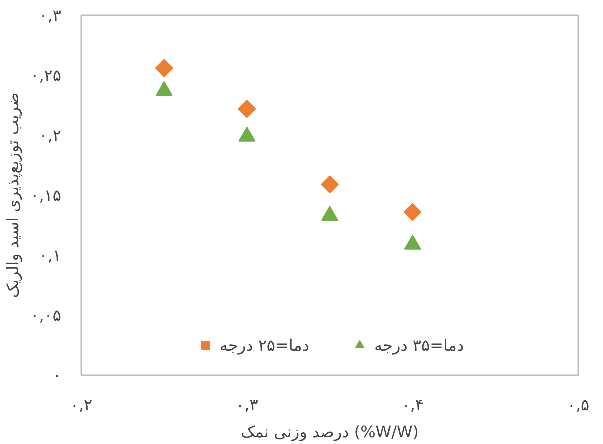 The image size is (603, 444). Describe the element at coordinates (57, 375) in the screenshot. I see `y-tick-label: ۰` at that location.